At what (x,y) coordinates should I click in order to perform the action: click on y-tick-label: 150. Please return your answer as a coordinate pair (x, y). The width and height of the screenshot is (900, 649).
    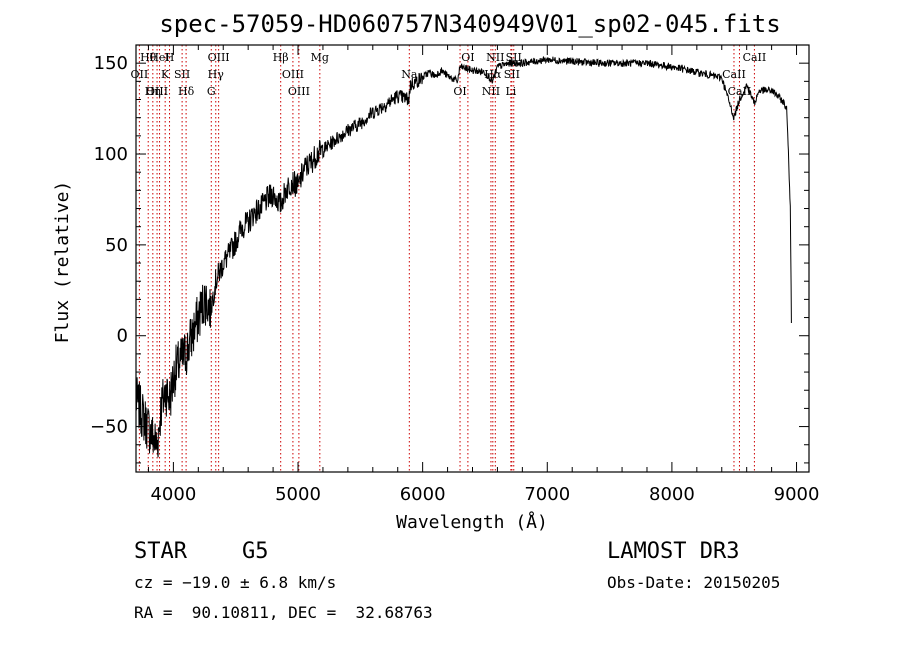
    Looking at the image, I should click on (111, 63).